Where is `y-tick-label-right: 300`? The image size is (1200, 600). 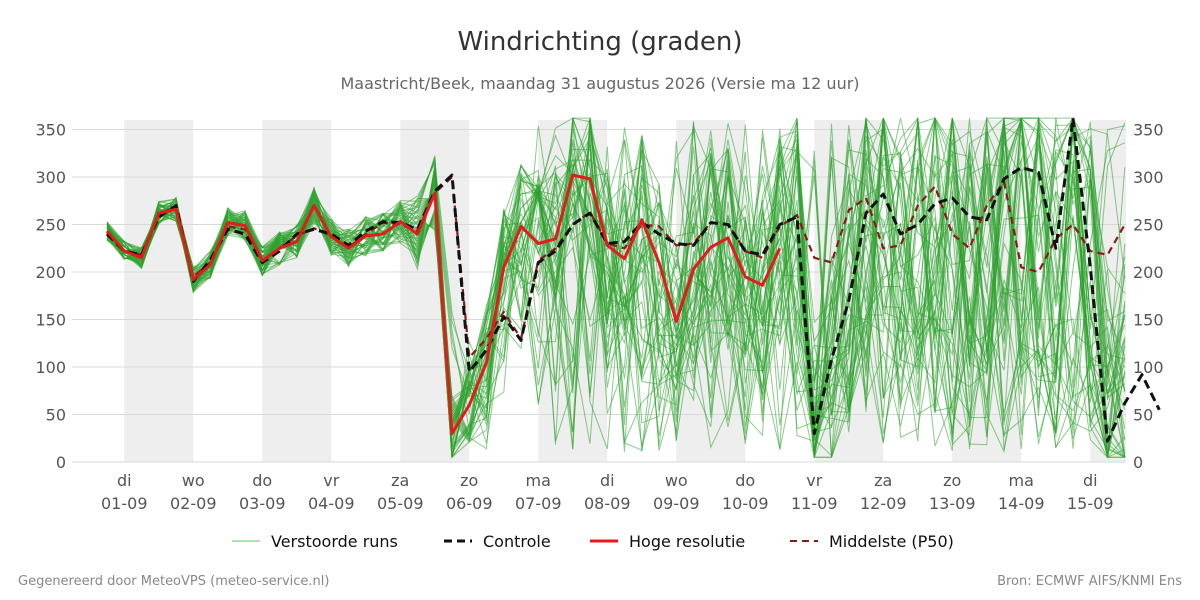
y-tick-label-right: 300 is located at coordinates (1148, 177).